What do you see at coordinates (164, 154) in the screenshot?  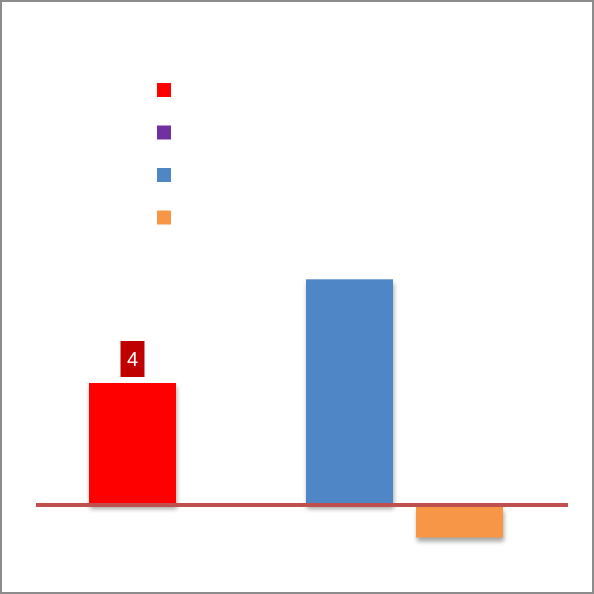 I see `chart-legend` at bounding box center [164, 154].